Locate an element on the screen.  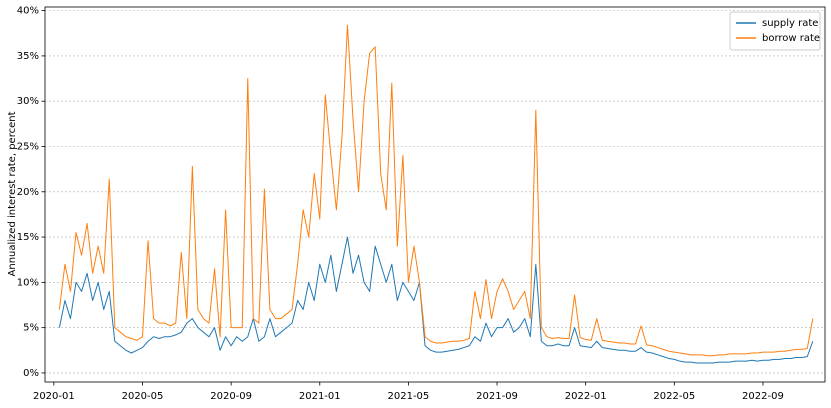
y-tick-label: 15% is located at coordinates (28, 237).